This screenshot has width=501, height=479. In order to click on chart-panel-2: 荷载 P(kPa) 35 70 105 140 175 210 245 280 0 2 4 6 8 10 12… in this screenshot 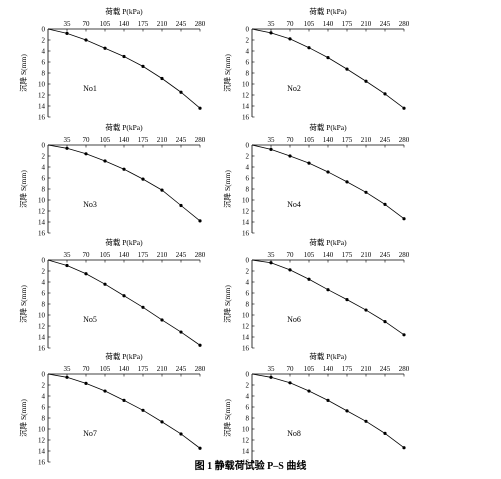, I will do `click(316, 63)`.